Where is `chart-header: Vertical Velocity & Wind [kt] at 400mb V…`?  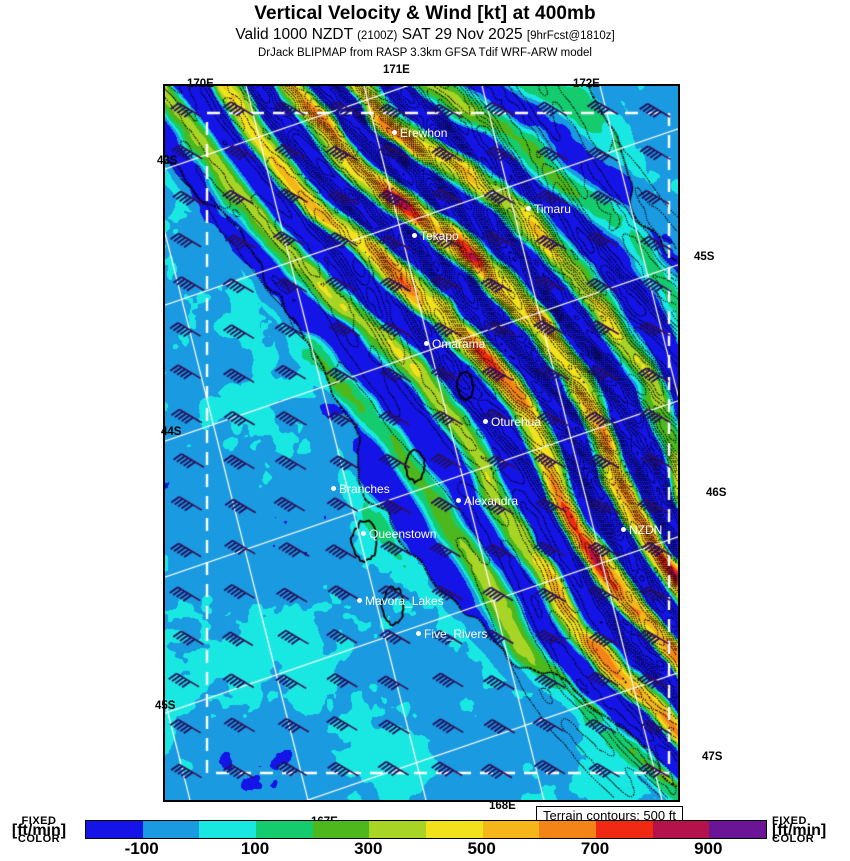 chart-header: Vertical Velocity & Wind [kt] at 400mb V… is located at coordinates (425, 38).